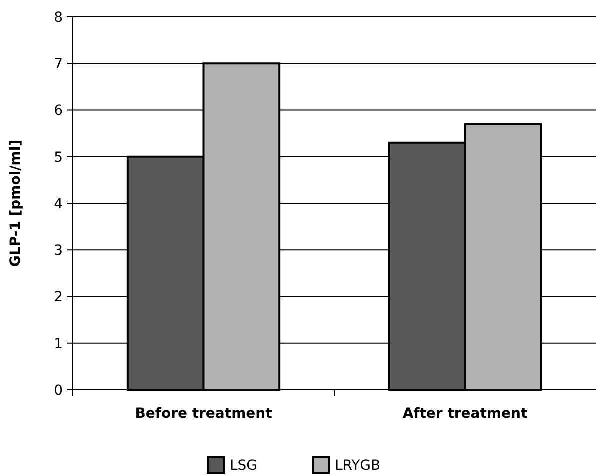 The image size is (596, 475). Describe the element at coordinates (358, 466) in the screenshot. I see `legend-label: LRYGB` at that location.